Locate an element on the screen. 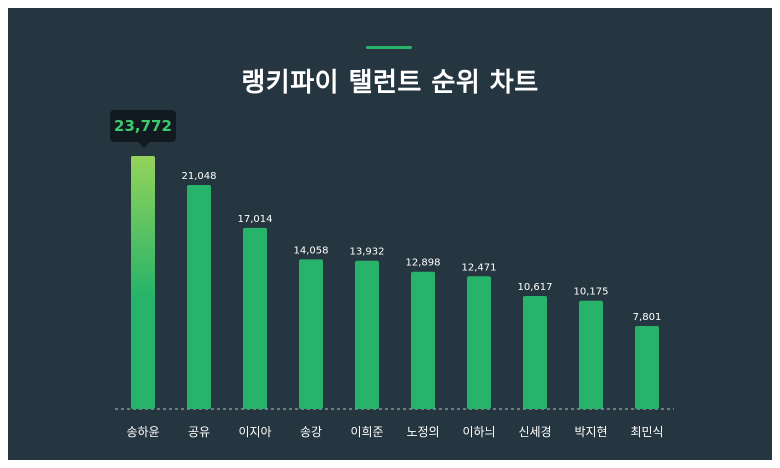 The width and height of the screenshot is (780, 468). category-label-4: 이희준 is located at coordinates (366, 432).